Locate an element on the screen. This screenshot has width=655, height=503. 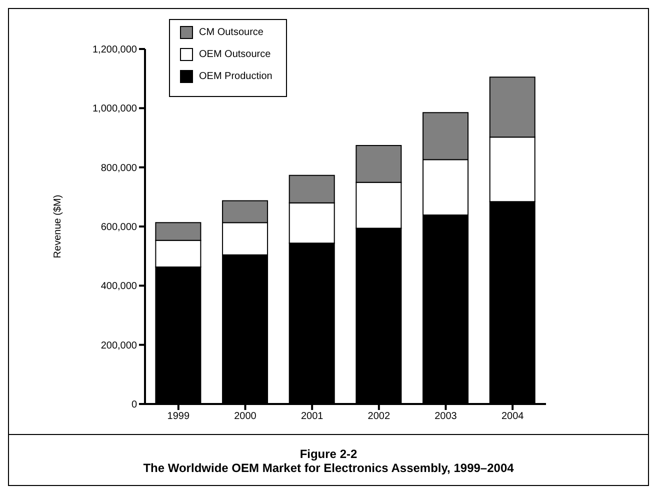
y-tick-label: 400,000 is located at coordinates (119, 286).